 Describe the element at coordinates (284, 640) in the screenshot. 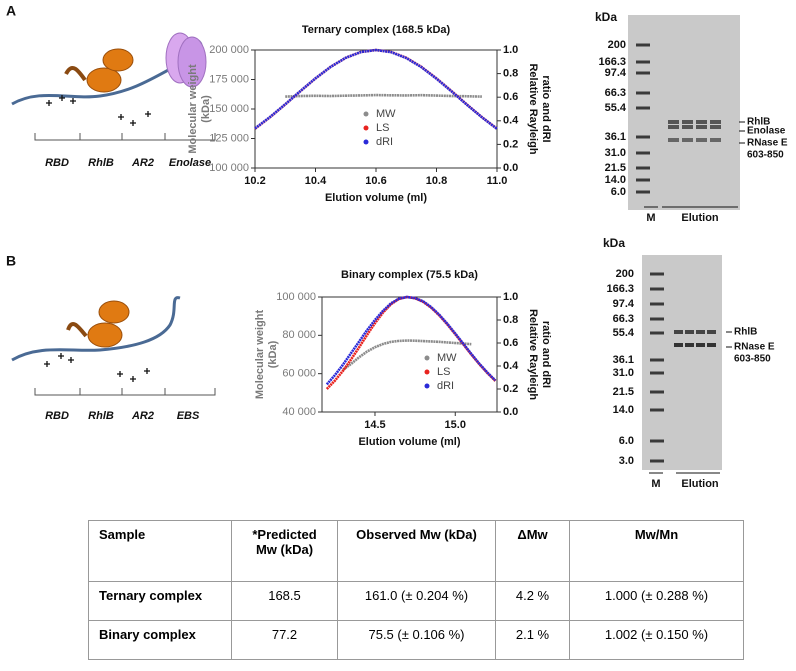

I see `cell: 77.2` at that location.